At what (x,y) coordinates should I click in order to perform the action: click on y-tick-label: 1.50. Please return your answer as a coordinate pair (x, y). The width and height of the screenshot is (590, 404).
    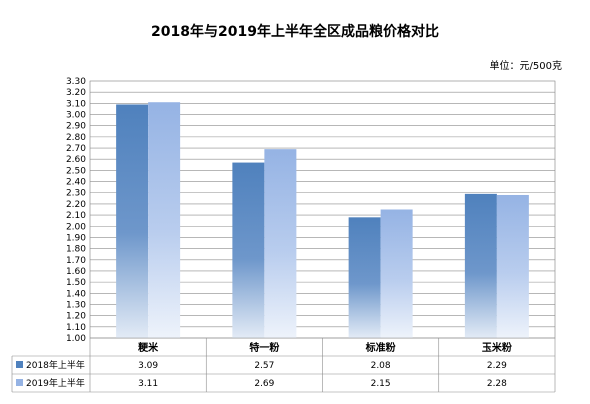
    Looking at the image, I should click on (76, 283).